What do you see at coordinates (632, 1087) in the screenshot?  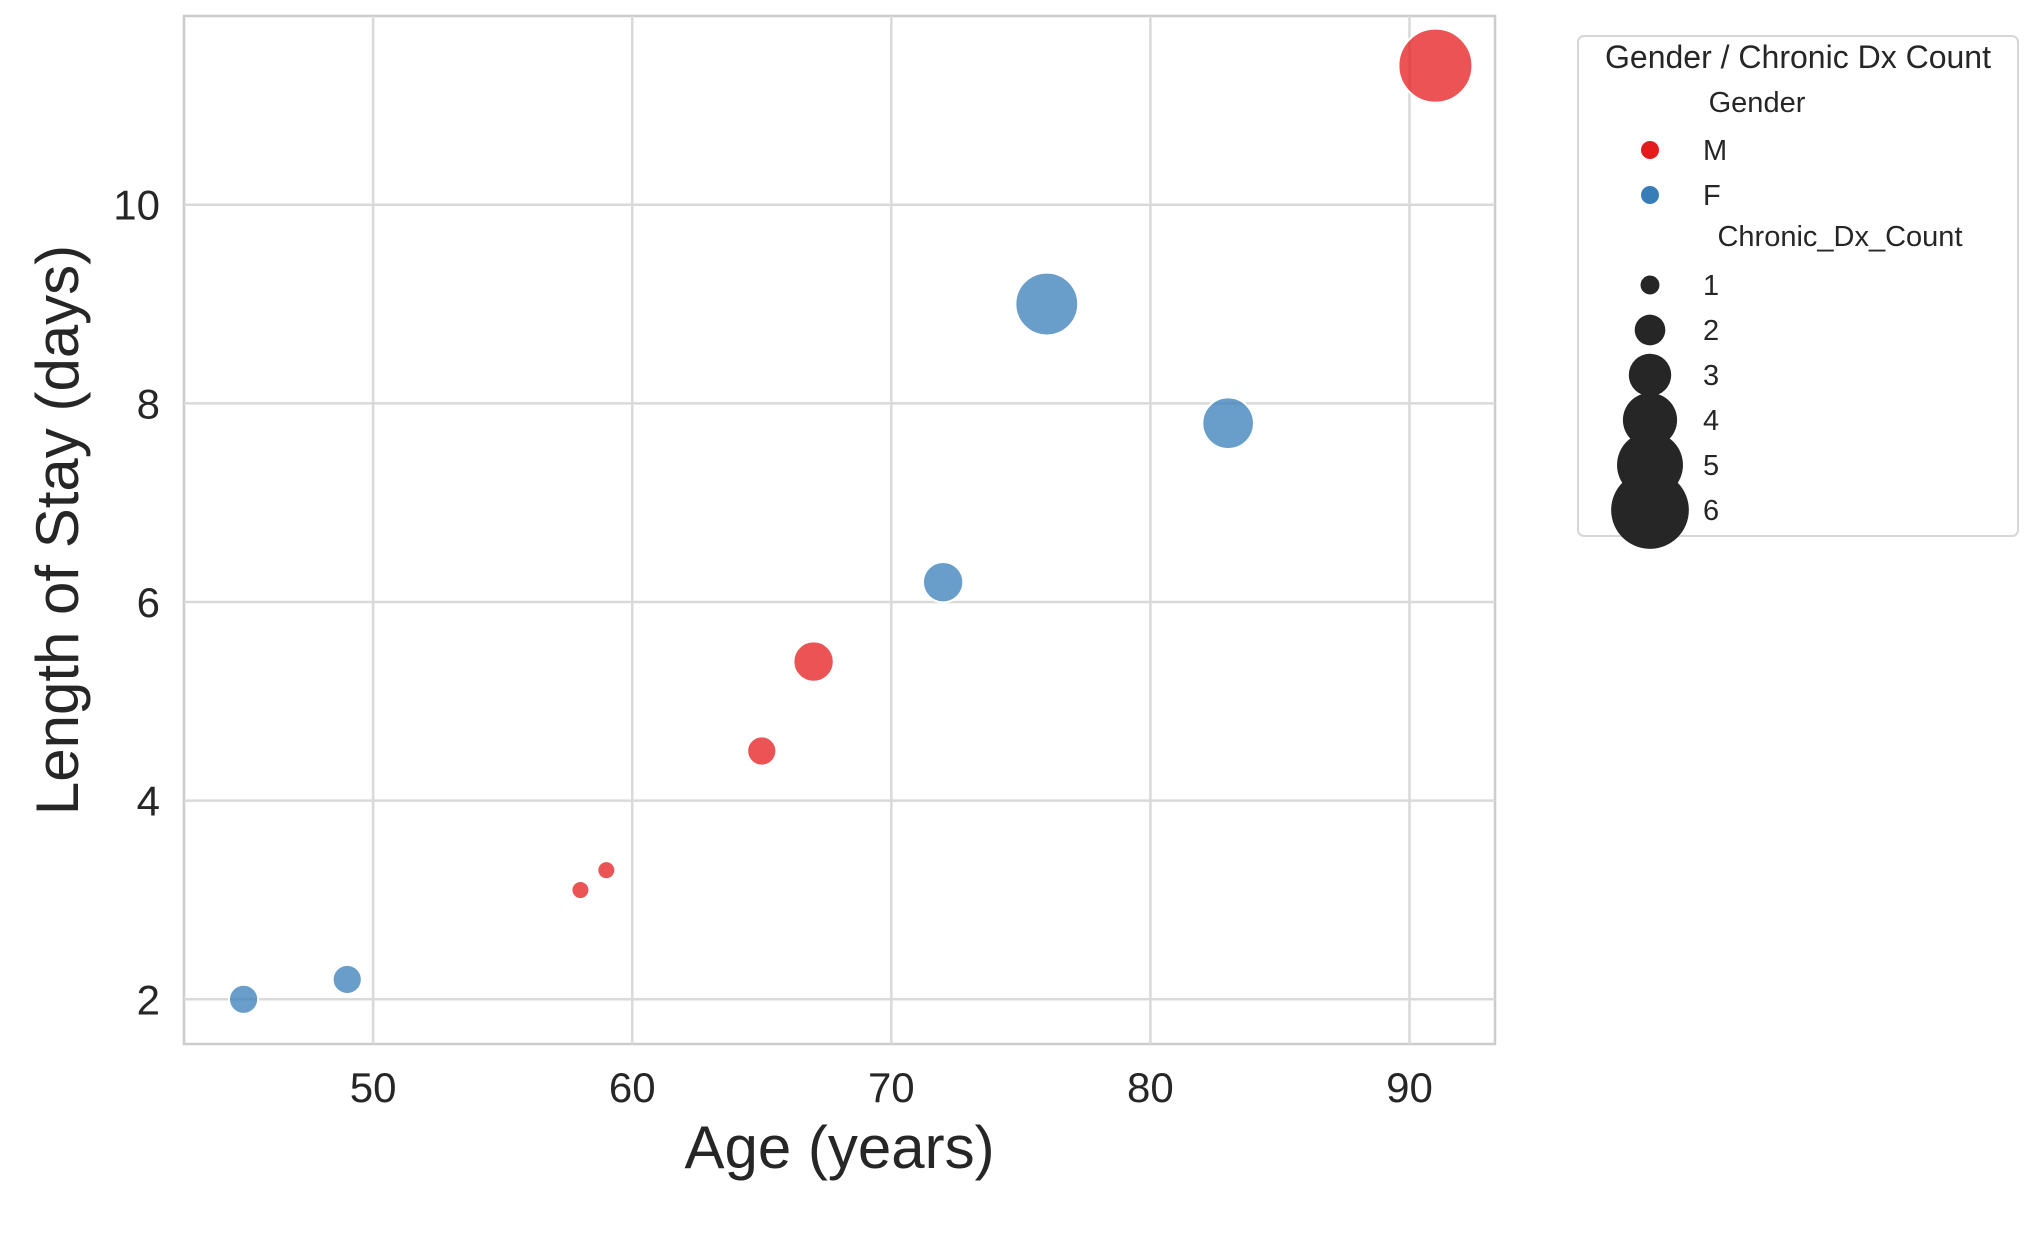 I see `x-tick-label: 60` at bounding box center [632, 1087].